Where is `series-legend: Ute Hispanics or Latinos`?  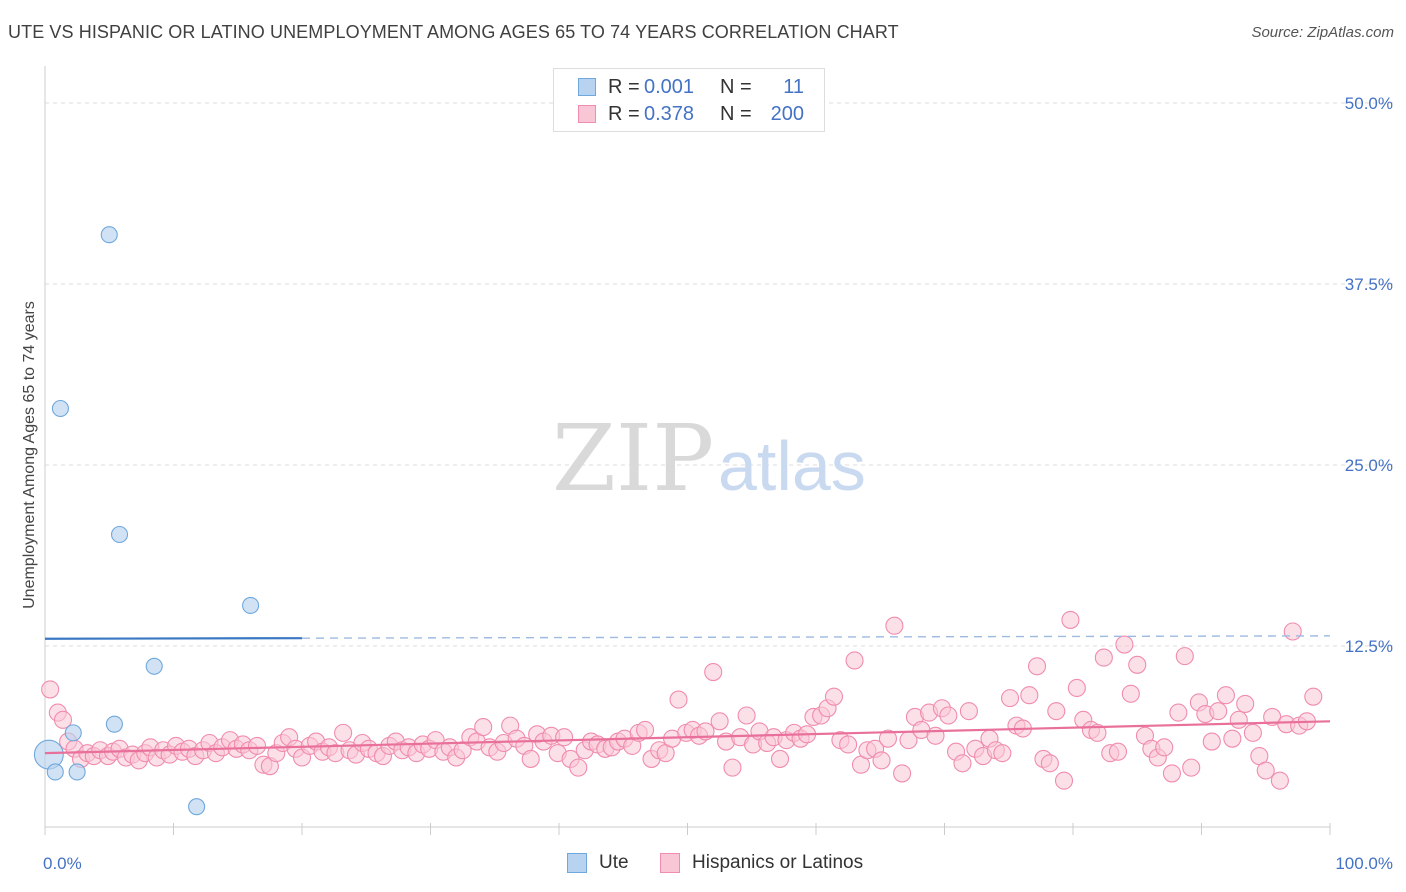 series-legend: Ute Hispanics or Latinos is located at coordinates (703, 865).